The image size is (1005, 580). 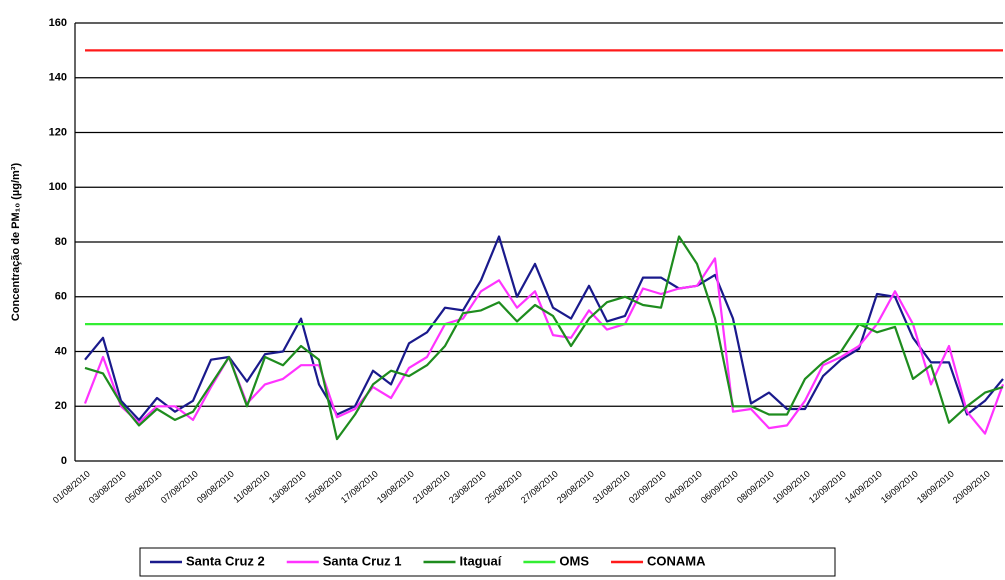 What do you see at coordinates (683, 487) in the screenshot?
I see `x-tick-label: 04/09/2010` at bounding box center [683, 487].